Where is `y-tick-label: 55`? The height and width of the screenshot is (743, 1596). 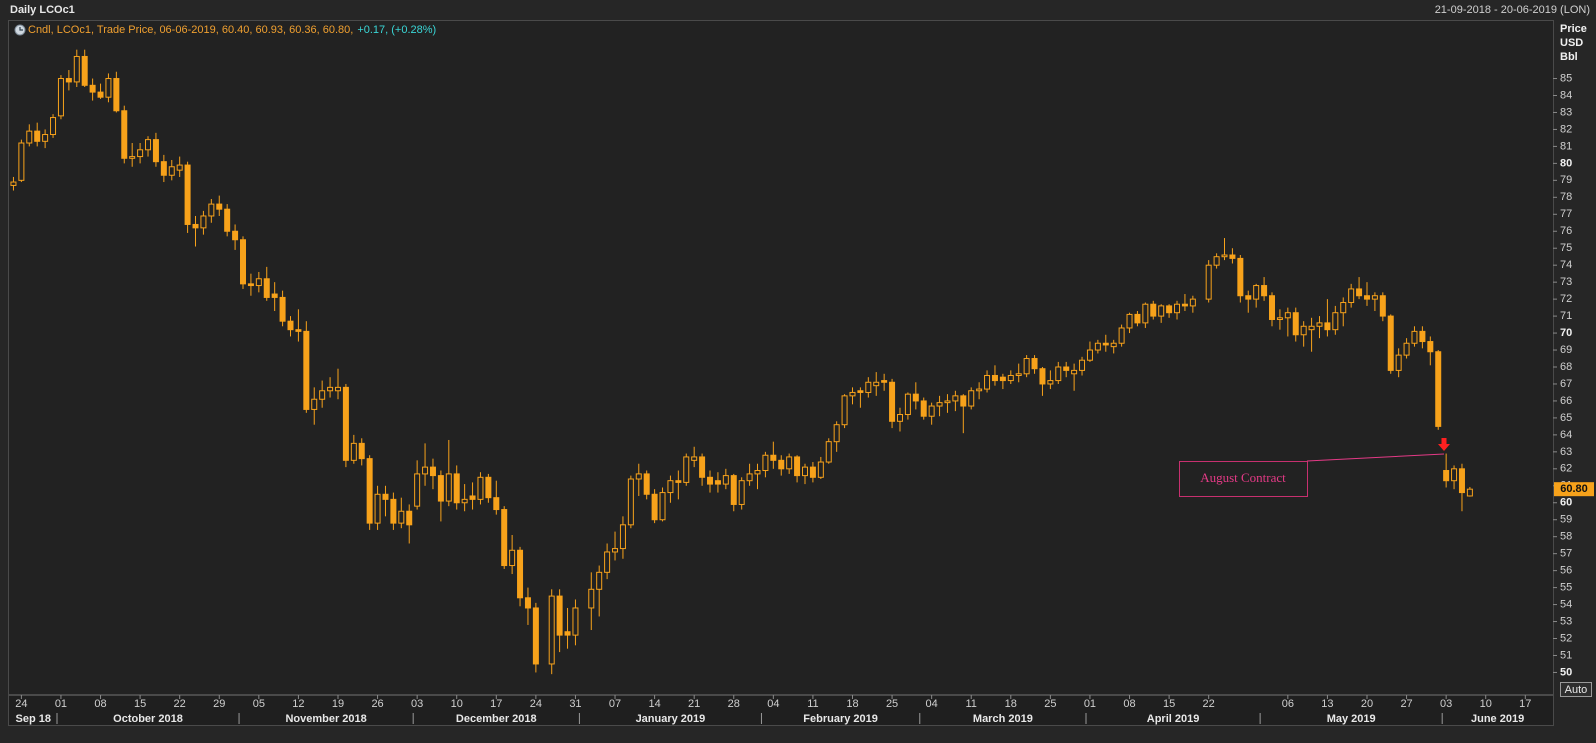
y-tick-label: 55 is located at coordinates (1566, 588).